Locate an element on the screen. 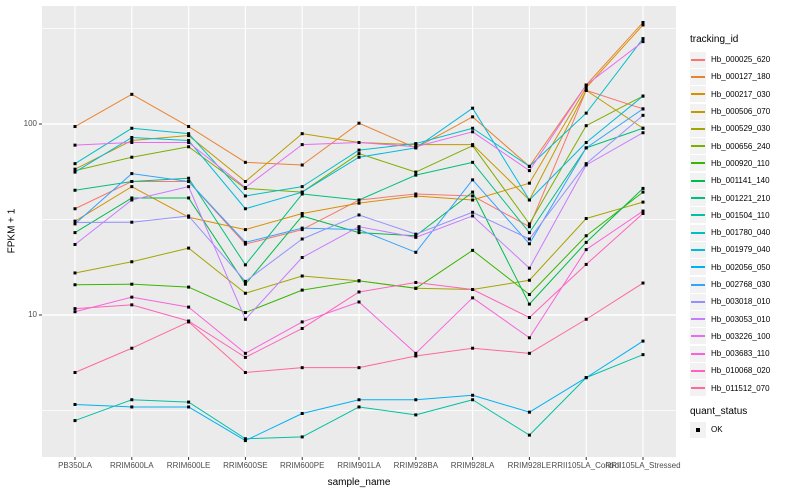 The width and height of the screenshot is (800, 500). x-tick-label: RRII105LA_Control is located at coordinates (586, 465).